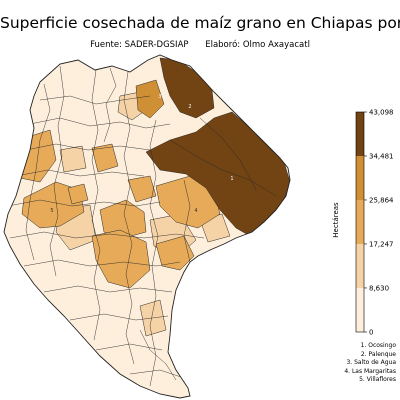 This screenshot has height=400, width=400. What do you see at coordinates (381, 156) in the screenshot?
I see `colorbar-tick-label: 34,481` at bounding box center [381, 156].